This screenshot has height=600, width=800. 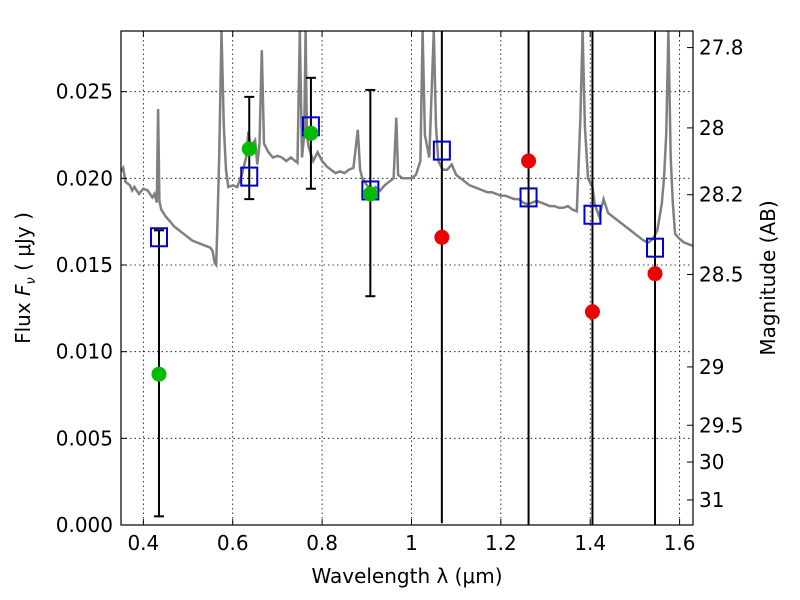 I want to click on y-tick-label: 0.020, so click(x=84, y=178).